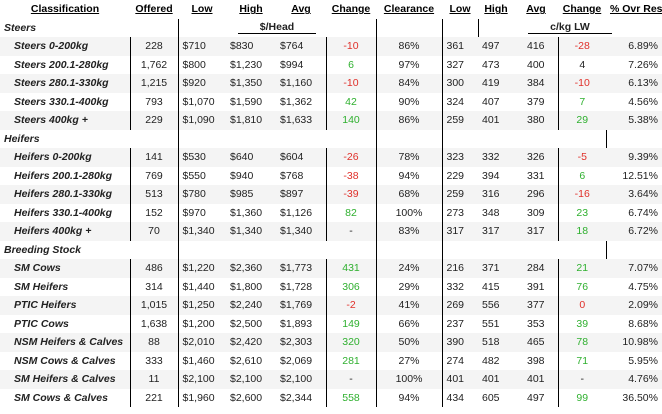 This screenshot has width=662, height=414. I want to click on row-offered: 70, so click(154, 231).